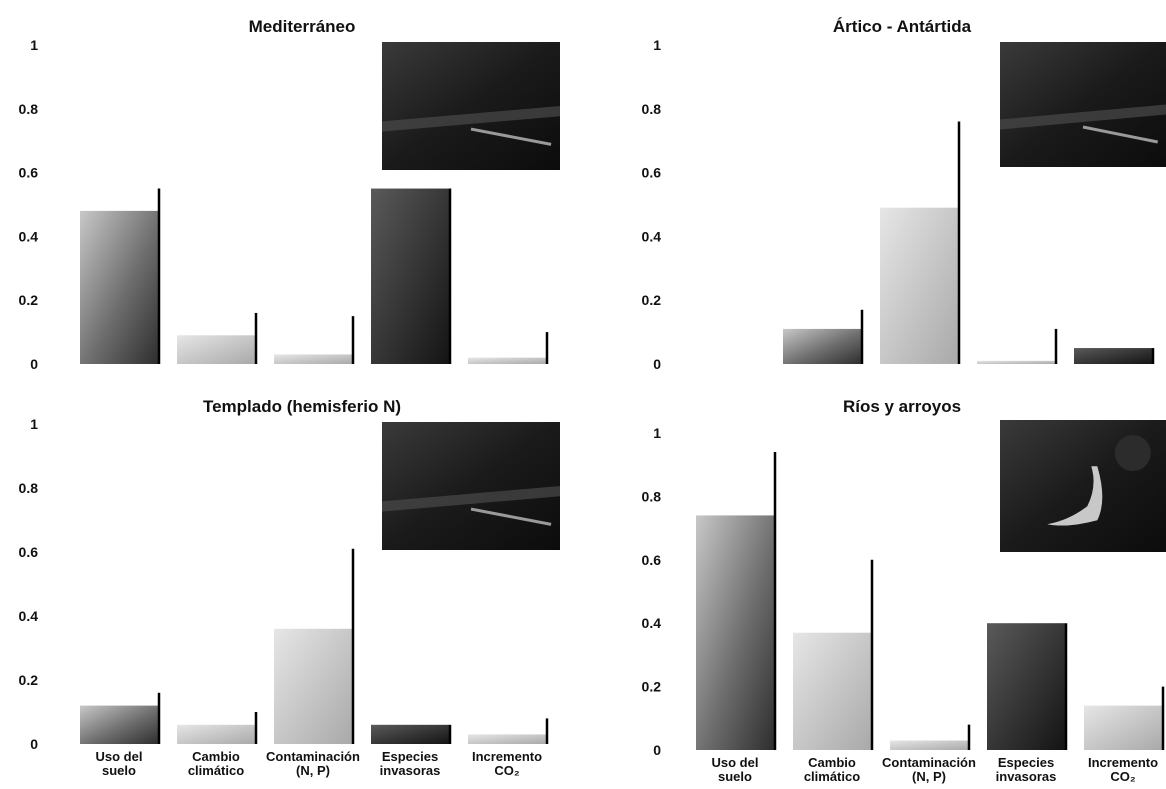  What do you see at coordinates (302, 406) in the screenshot?
I see `panel-title: Templado (hemisferio N)` at bounding box center [302, 406].